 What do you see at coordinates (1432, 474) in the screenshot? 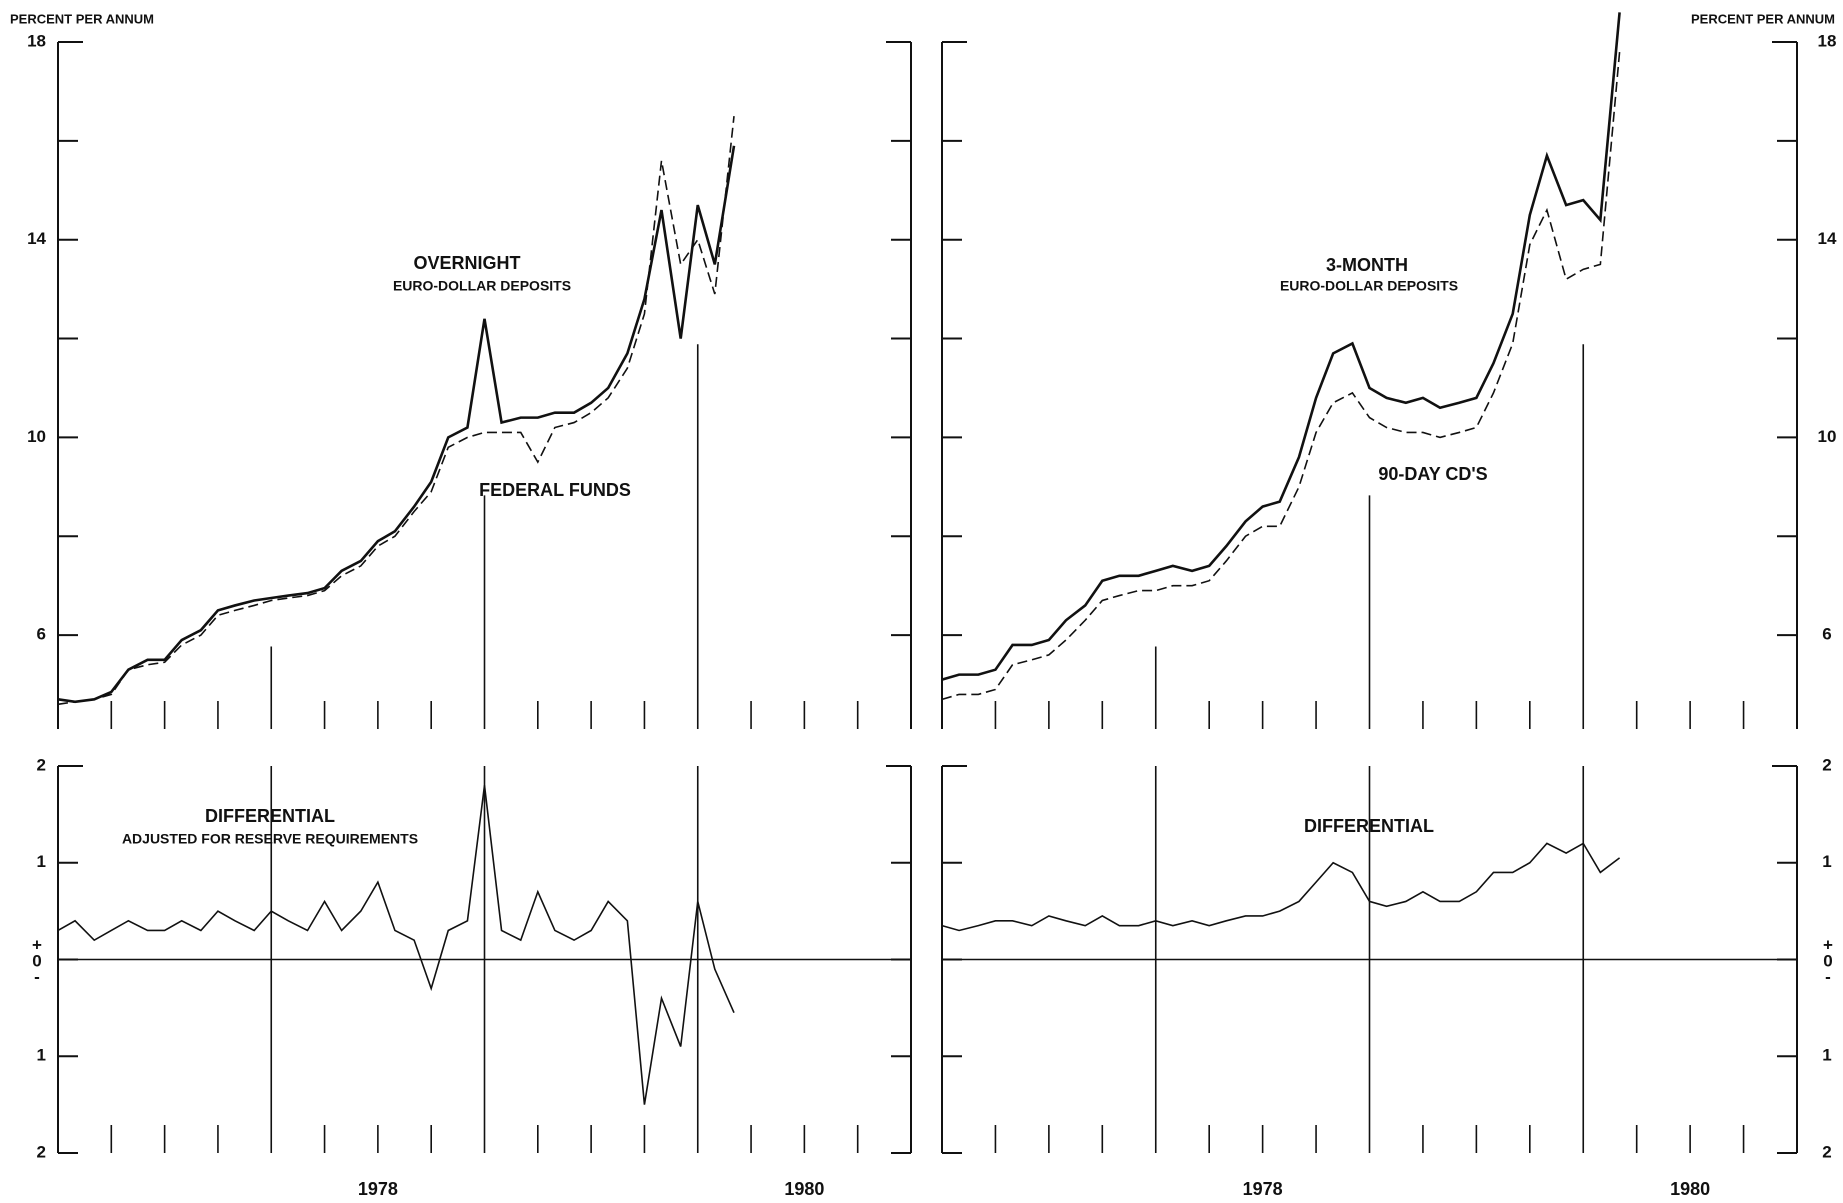
I see `series-label: 90-DAY CD'S` at bounding box center [1432, 474].